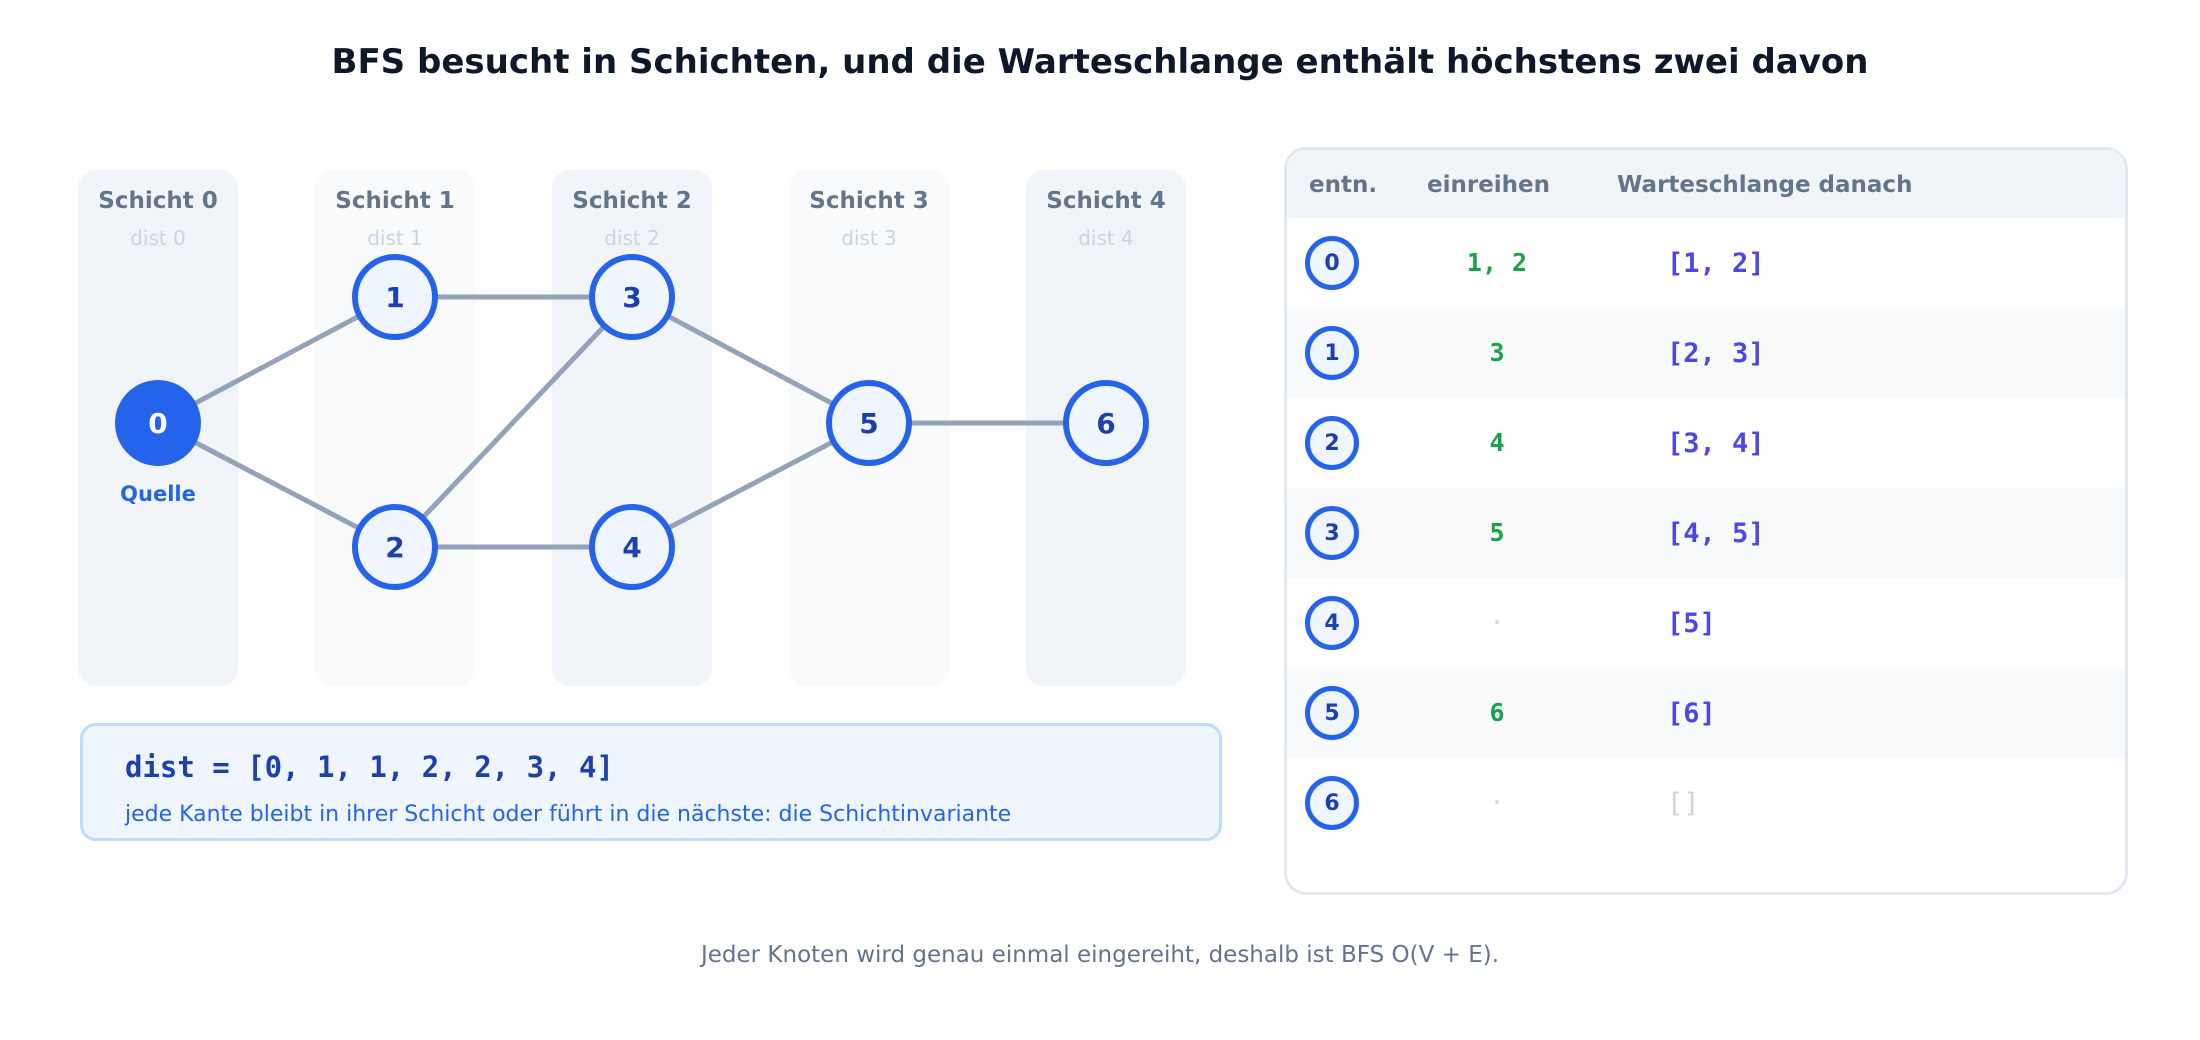  Describe the element at coordinates (1332, 443) in the screenshot. I see `dequeued-node: 2` at that location.